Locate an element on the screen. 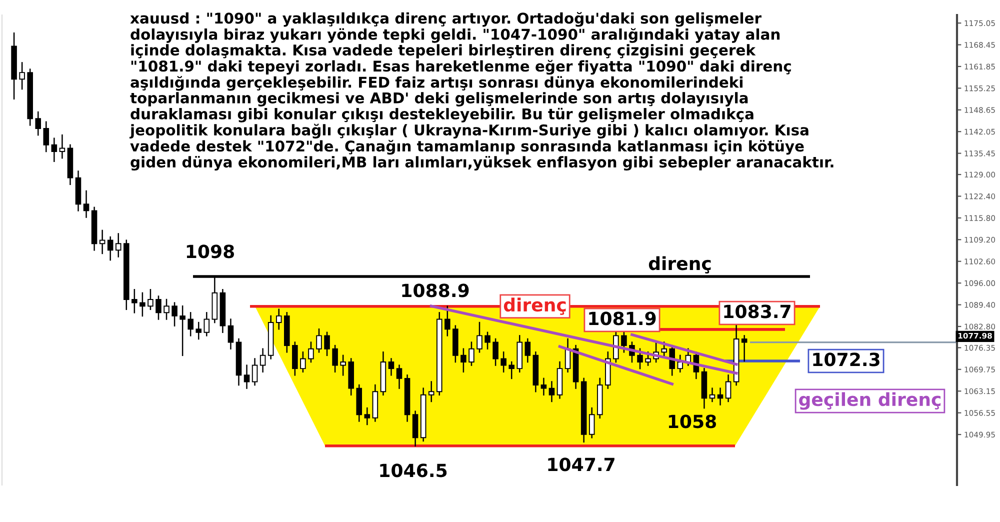  annotation: 1083.7 is located at coordinates (757, 311).